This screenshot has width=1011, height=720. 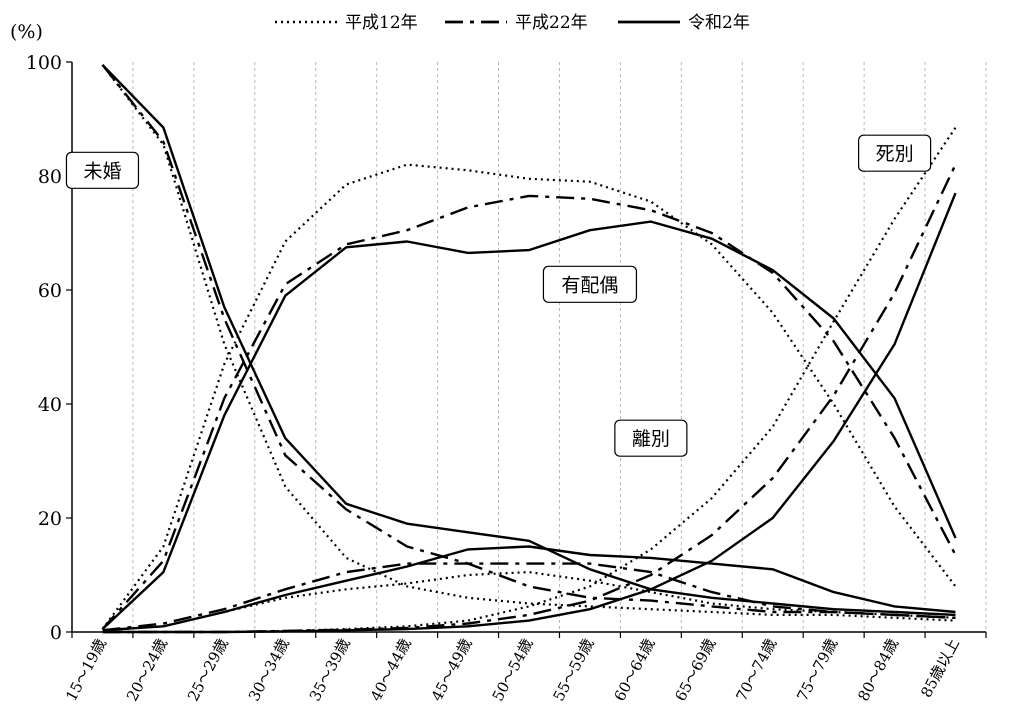 I want to click on y-tick-label-80: 80, so click(x=50, y=177).